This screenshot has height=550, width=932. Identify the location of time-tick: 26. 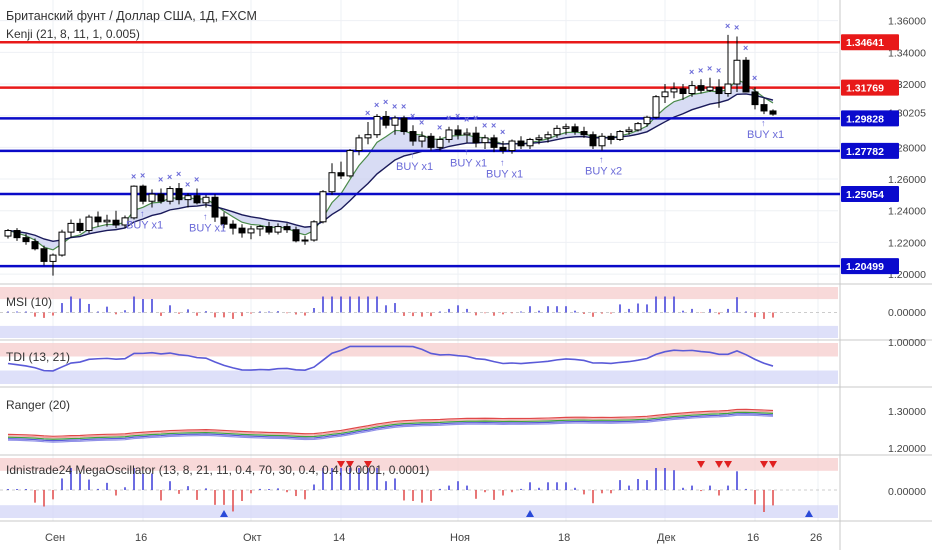
(816, 538).